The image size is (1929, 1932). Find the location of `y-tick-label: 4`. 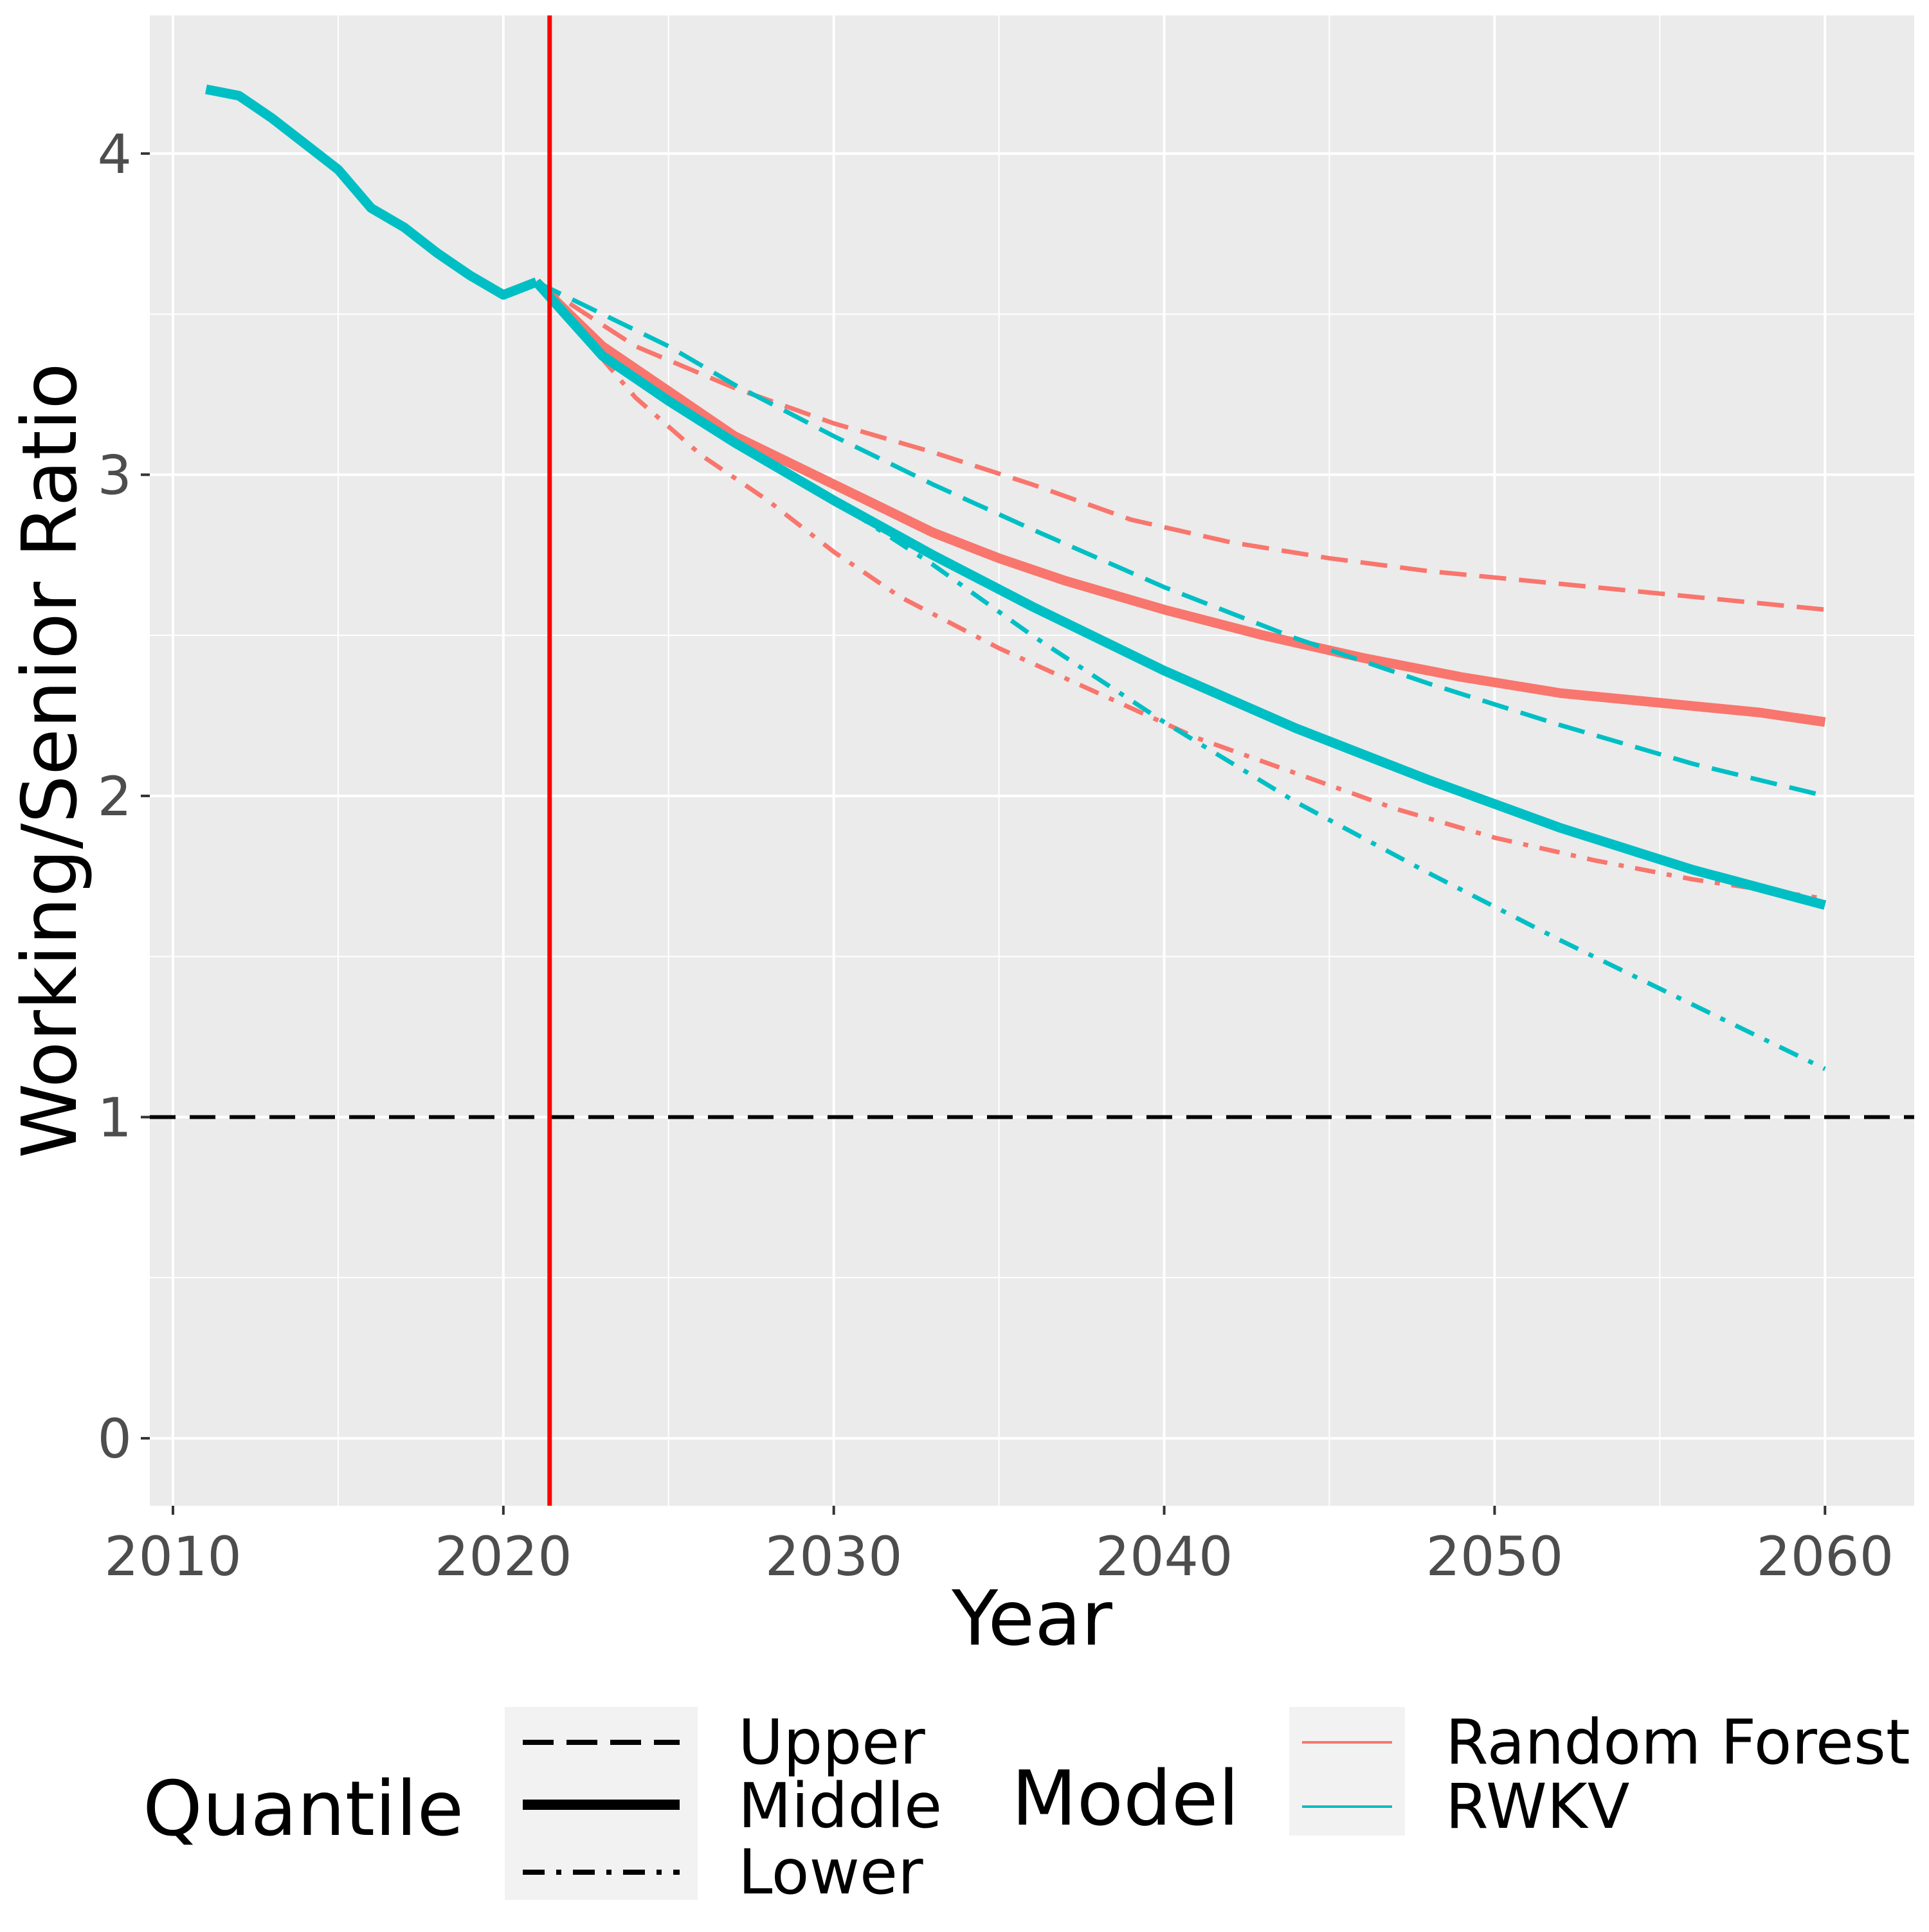

y-tick-label: 4 is located at coordinates (115, 154).